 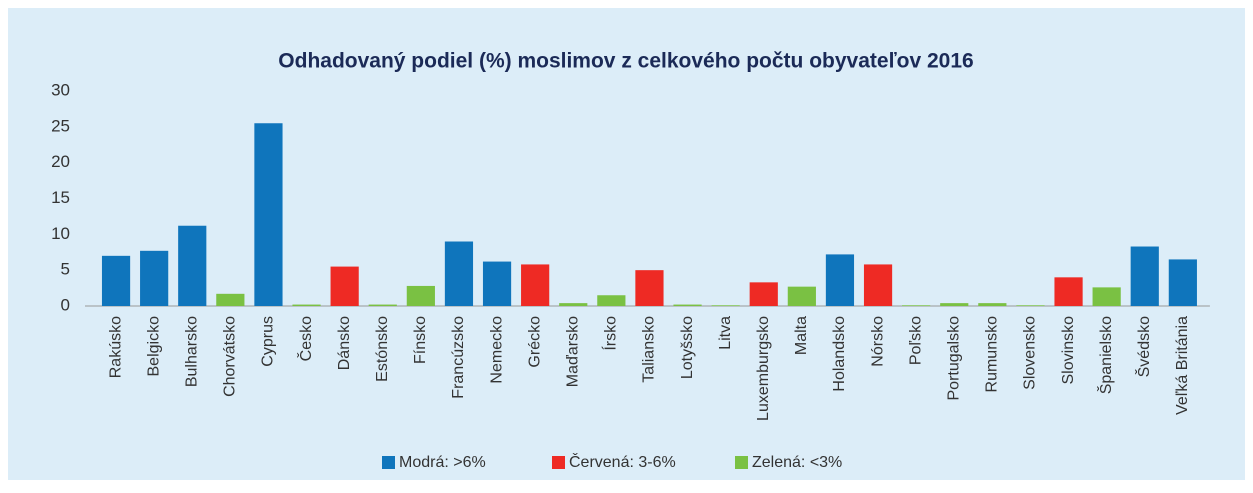 I want to click on x-tick-label: Luxemburgsko, so click(x=763, y=368).